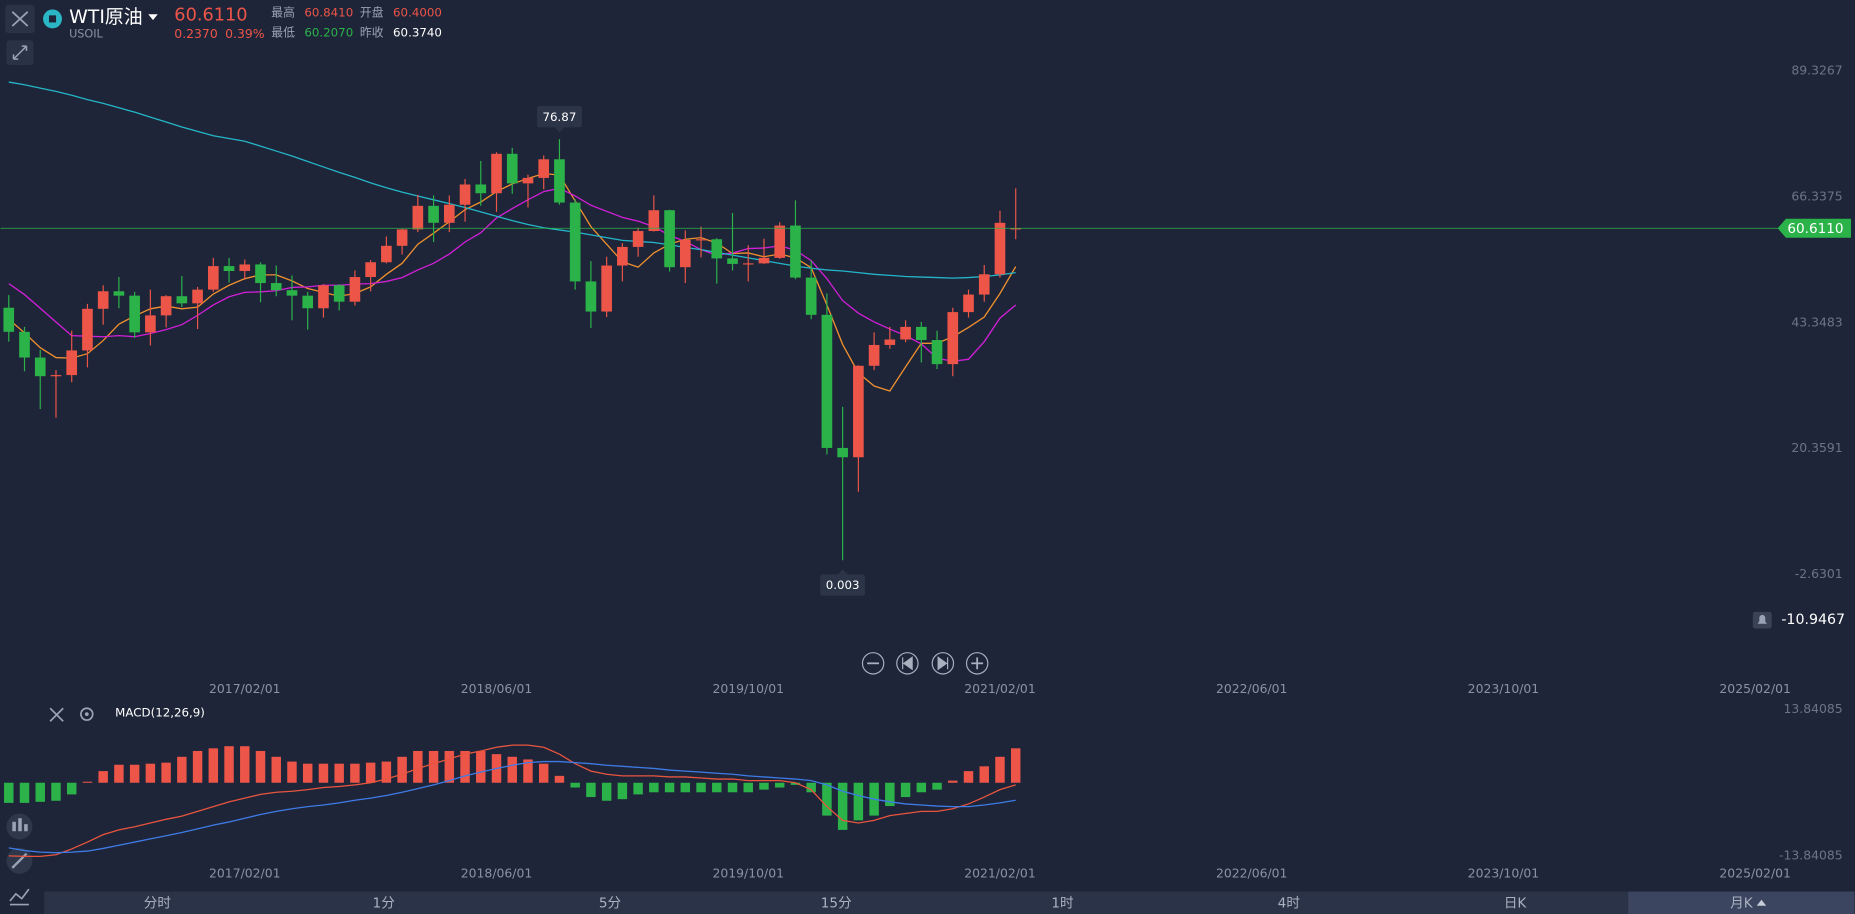  I want to click on step-back-button, so click(907, 663).